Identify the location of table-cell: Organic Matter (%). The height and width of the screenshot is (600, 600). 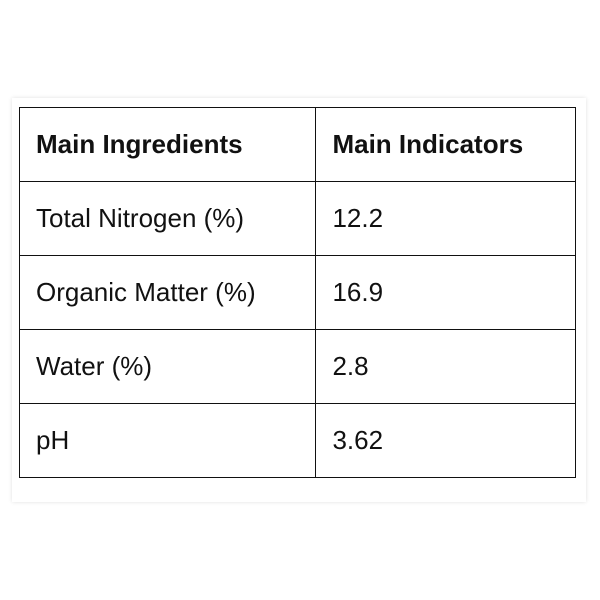
(167, 292).